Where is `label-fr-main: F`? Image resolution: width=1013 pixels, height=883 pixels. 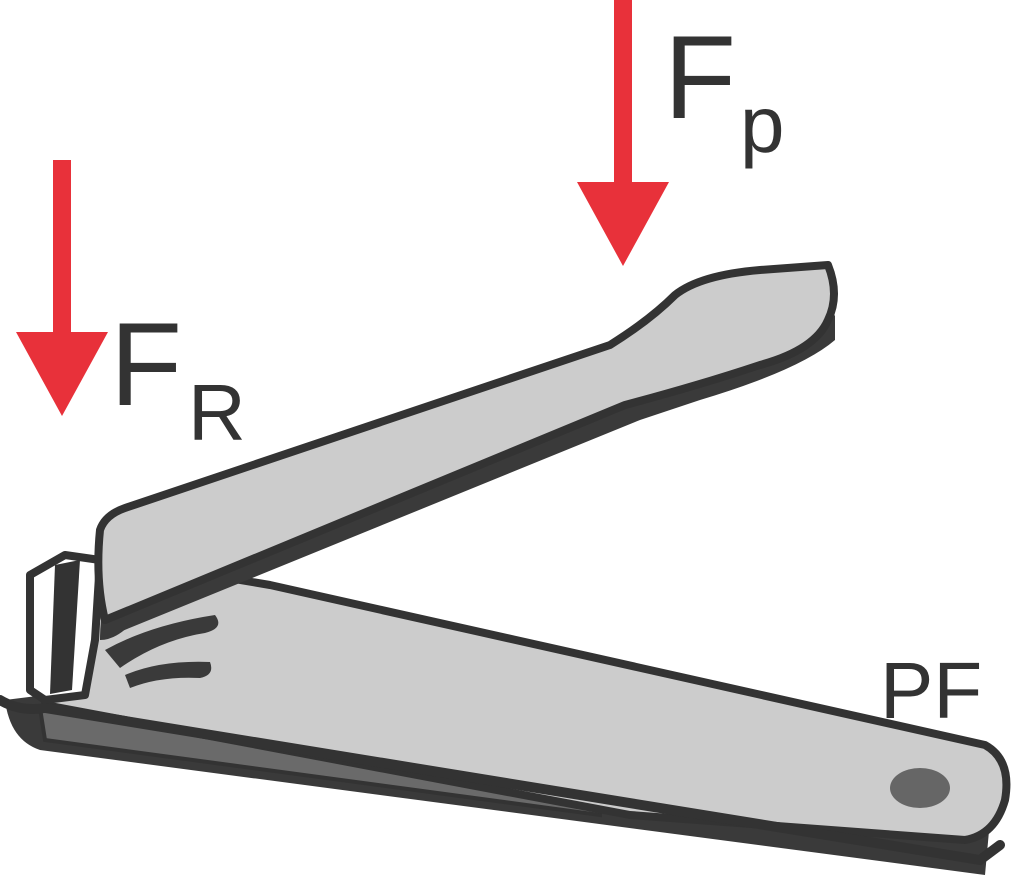
label-fr-main: F is located at coordinates (146, 365).